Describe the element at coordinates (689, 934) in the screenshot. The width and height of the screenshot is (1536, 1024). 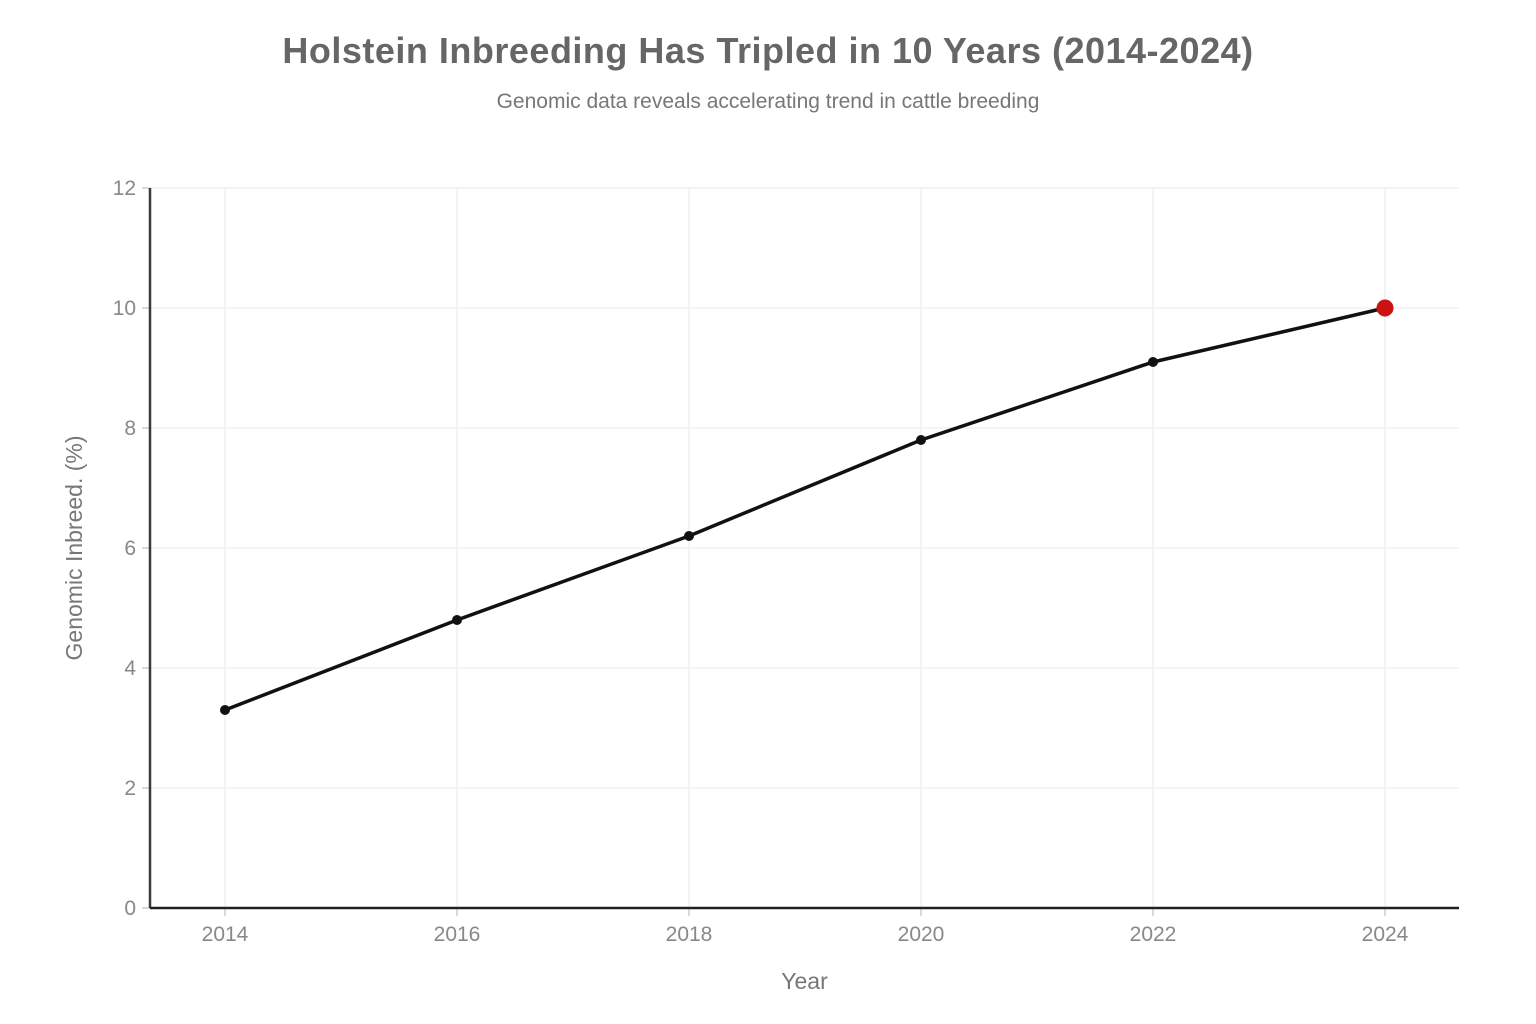
I see `x-tick-label: 2018` at that location.